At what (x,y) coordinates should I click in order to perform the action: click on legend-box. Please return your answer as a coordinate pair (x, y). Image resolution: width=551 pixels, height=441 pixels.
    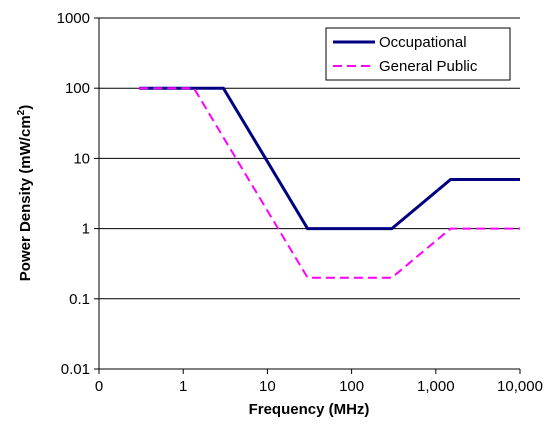
    Looking at the image, I should click on (418, 54).